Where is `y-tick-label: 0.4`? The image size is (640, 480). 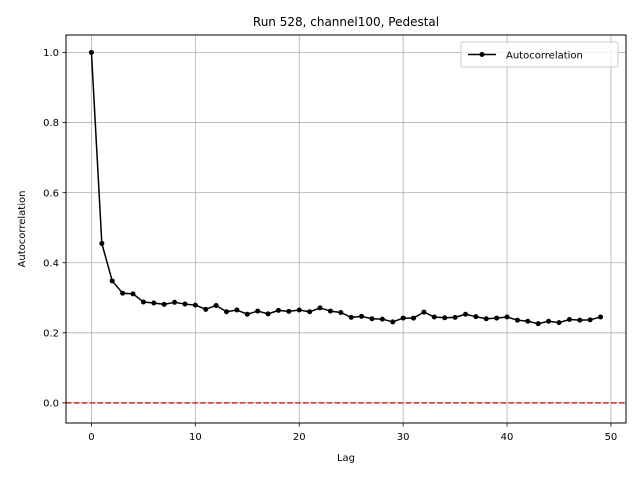 y-tick-label: 0.4 is located at coordinates (51, 263).